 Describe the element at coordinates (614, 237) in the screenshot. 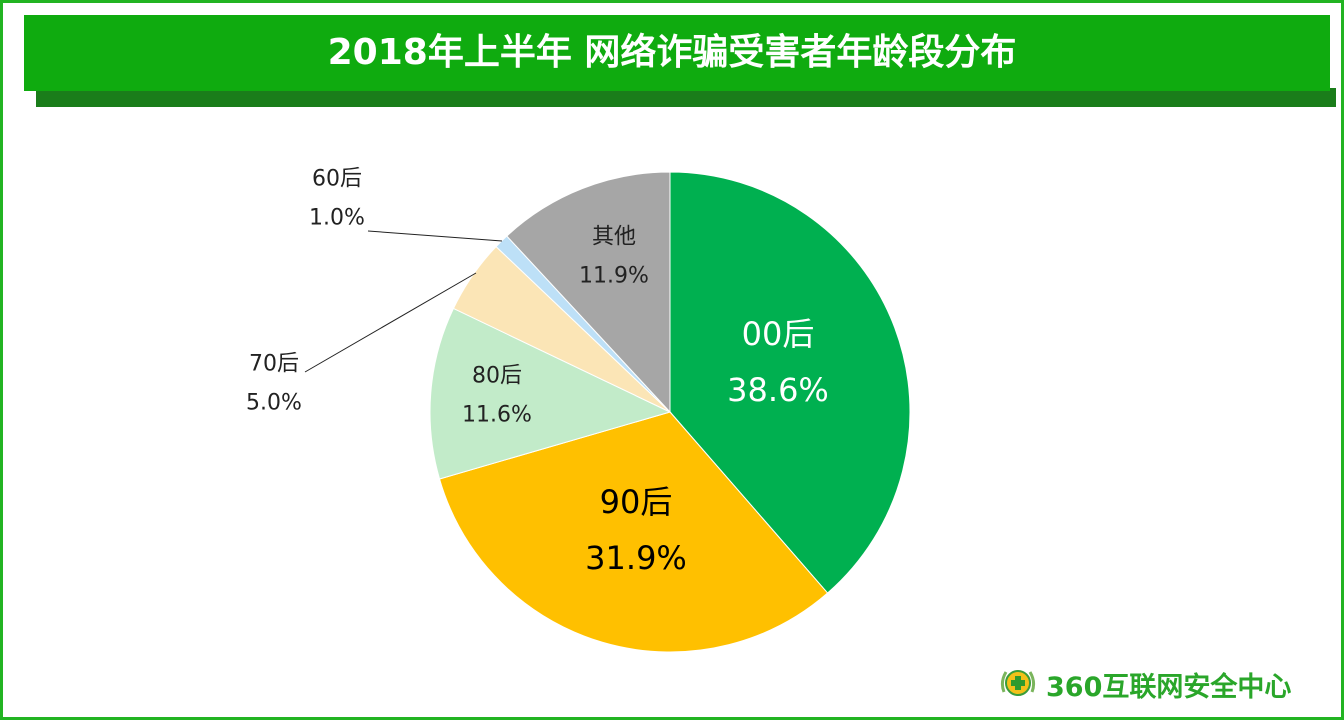

I see `slice-category-label: 其他` at that location.